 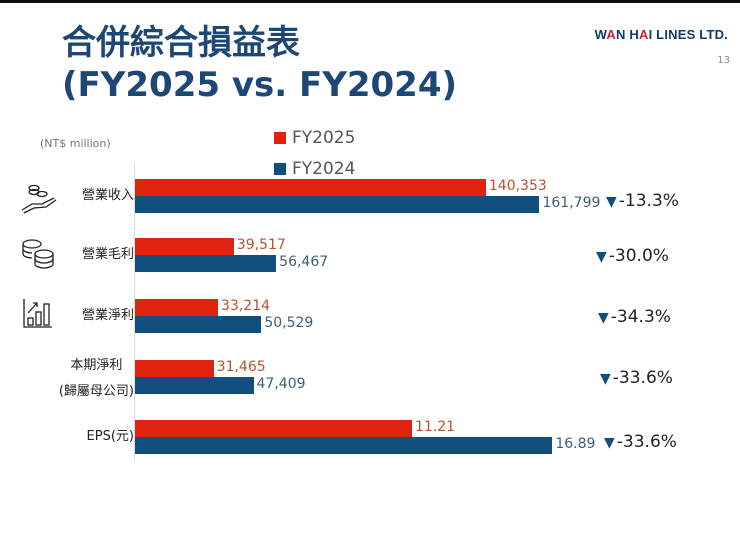 I want to click on change-percent: ▼ -13.3%, so click(x=642, y=201).